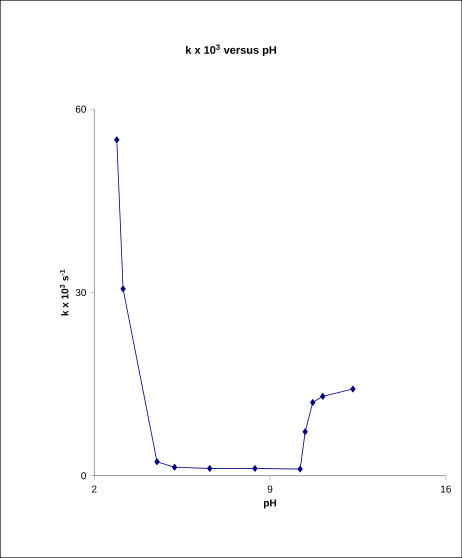 The image size is (462, 558). What do you see at coordinates (64, 293) in the screenshot?
I see `y-axis-title: k x 10$^{3}$ s$^{-1}$` at bounding box center [64, 293].